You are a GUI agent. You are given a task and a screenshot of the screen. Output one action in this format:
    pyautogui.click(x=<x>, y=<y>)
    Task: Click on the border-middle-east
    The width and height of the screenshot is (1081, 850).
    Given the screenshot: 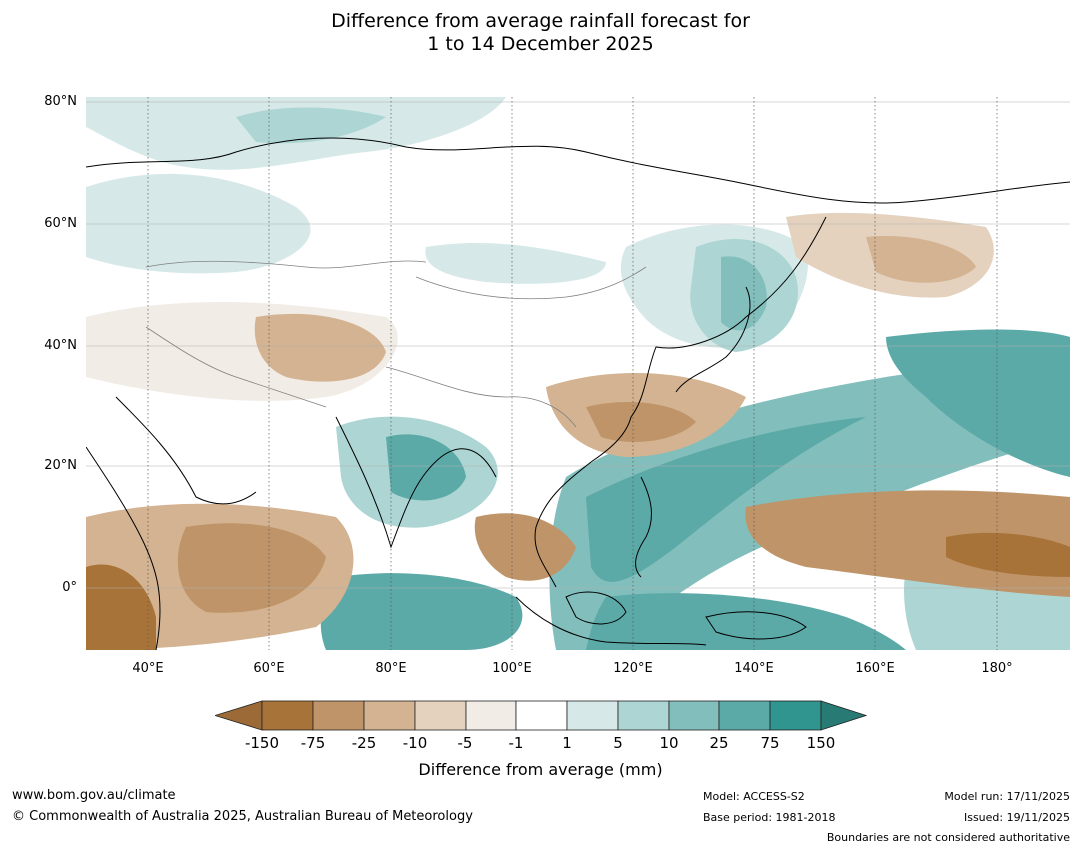 What is the action you would take?
    pyautogui.click(x=236, y=367)
    